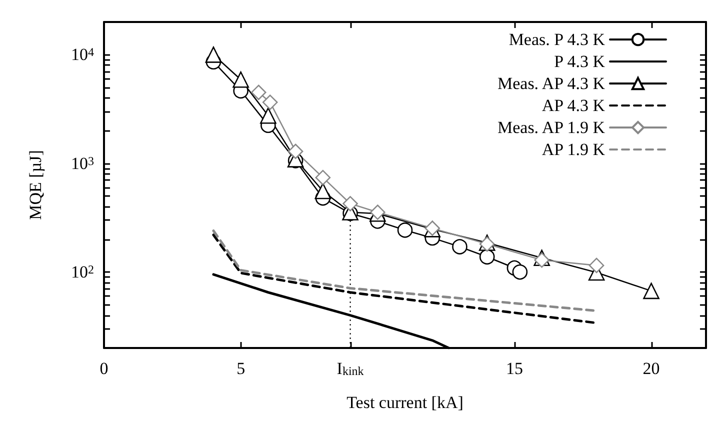 This screenshot has height=441, width=710. What do you see at coordinates (241, 368) in the screenshot?
I see `x-tick-label: 5` at bounding box center [241, 368].